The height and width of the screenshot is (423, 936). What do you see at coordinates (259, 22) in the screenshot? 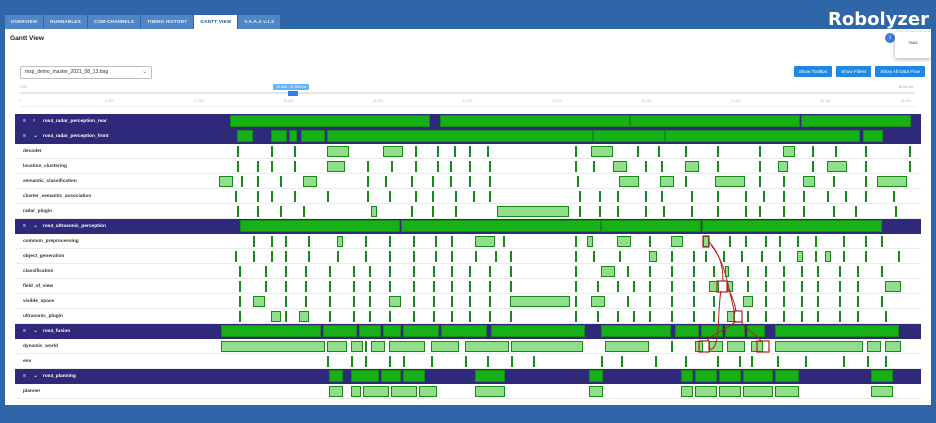
I see `tab-yaaa: Y.A.A.A v.1.5` at bounding box center [259, 22].